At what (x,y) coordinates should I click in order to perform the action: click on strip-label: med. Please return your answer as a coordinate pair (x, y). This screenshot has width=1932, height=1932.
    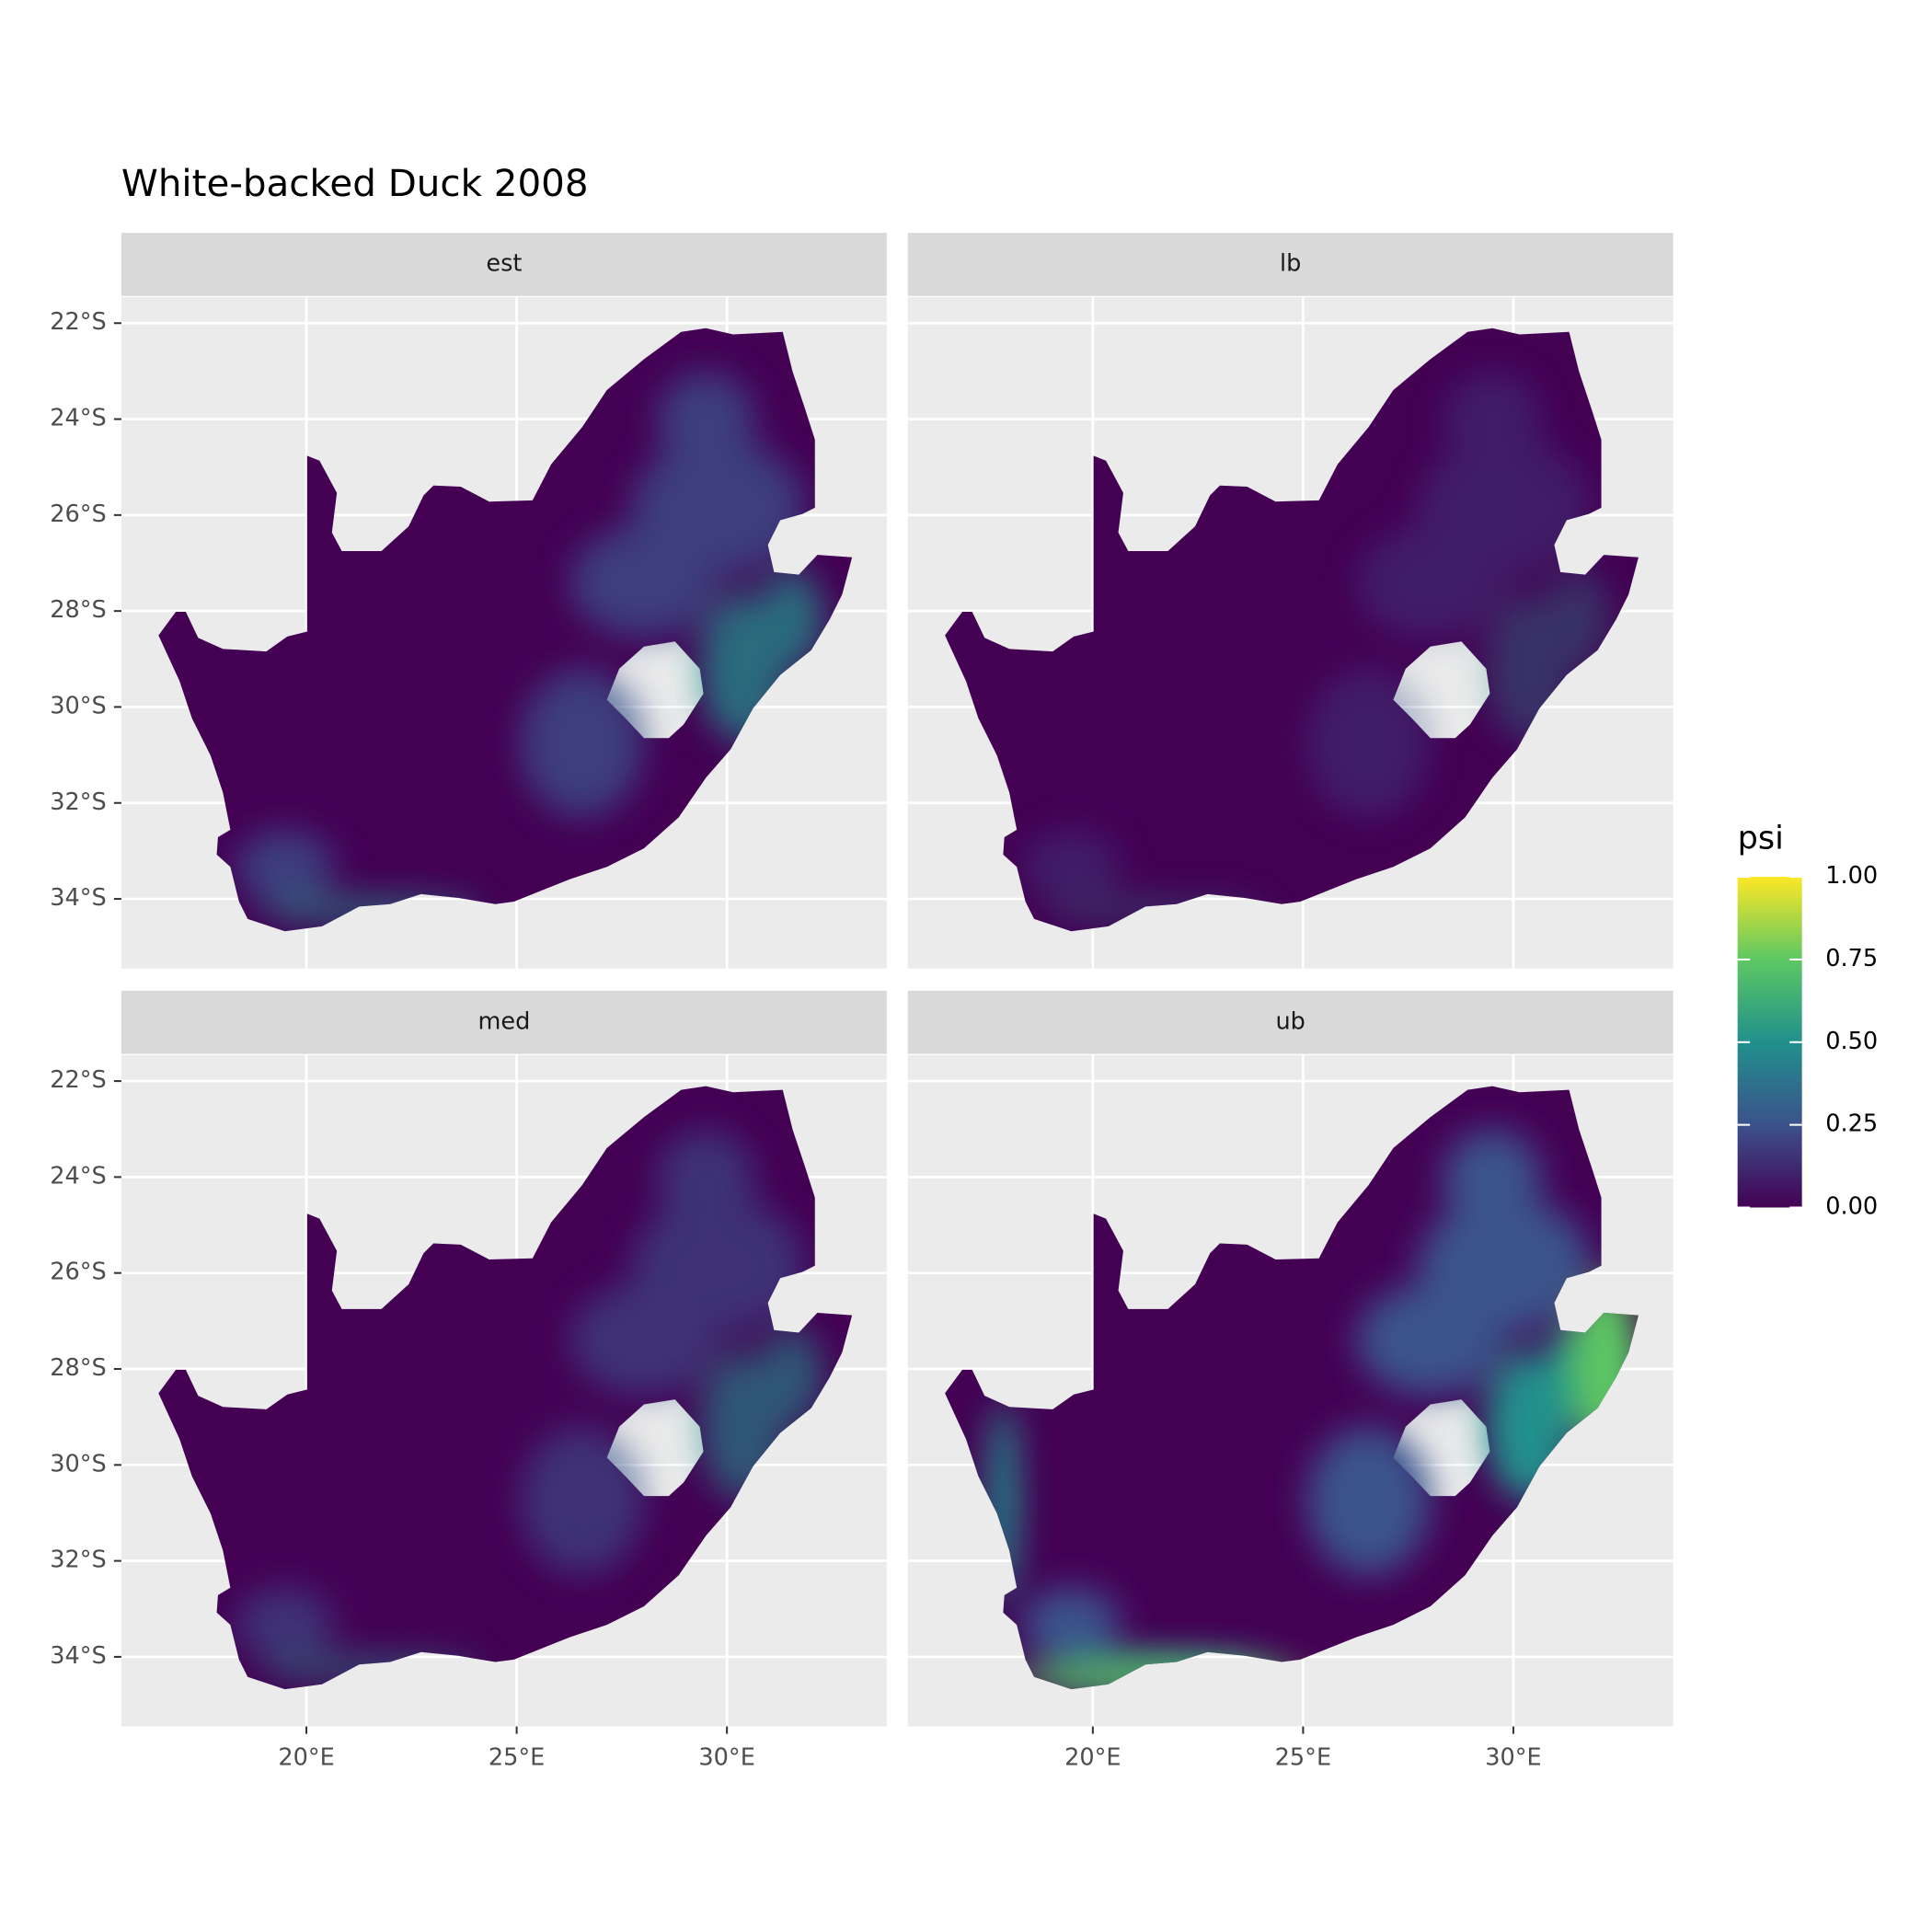
    Looking at the image, I should click on (503, 1021).